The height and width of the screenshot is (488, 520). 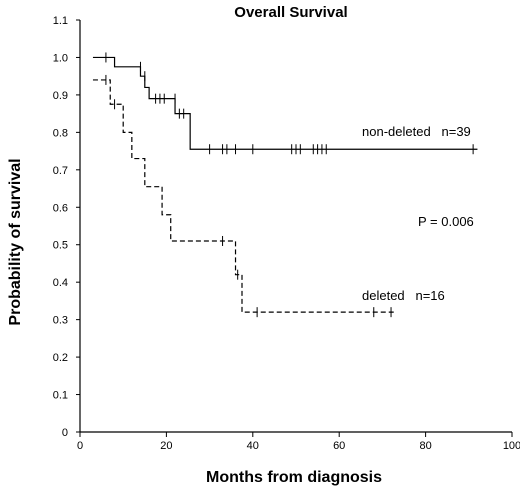 I want to click on x-tick-label: 100, so click(x=511, y=446).